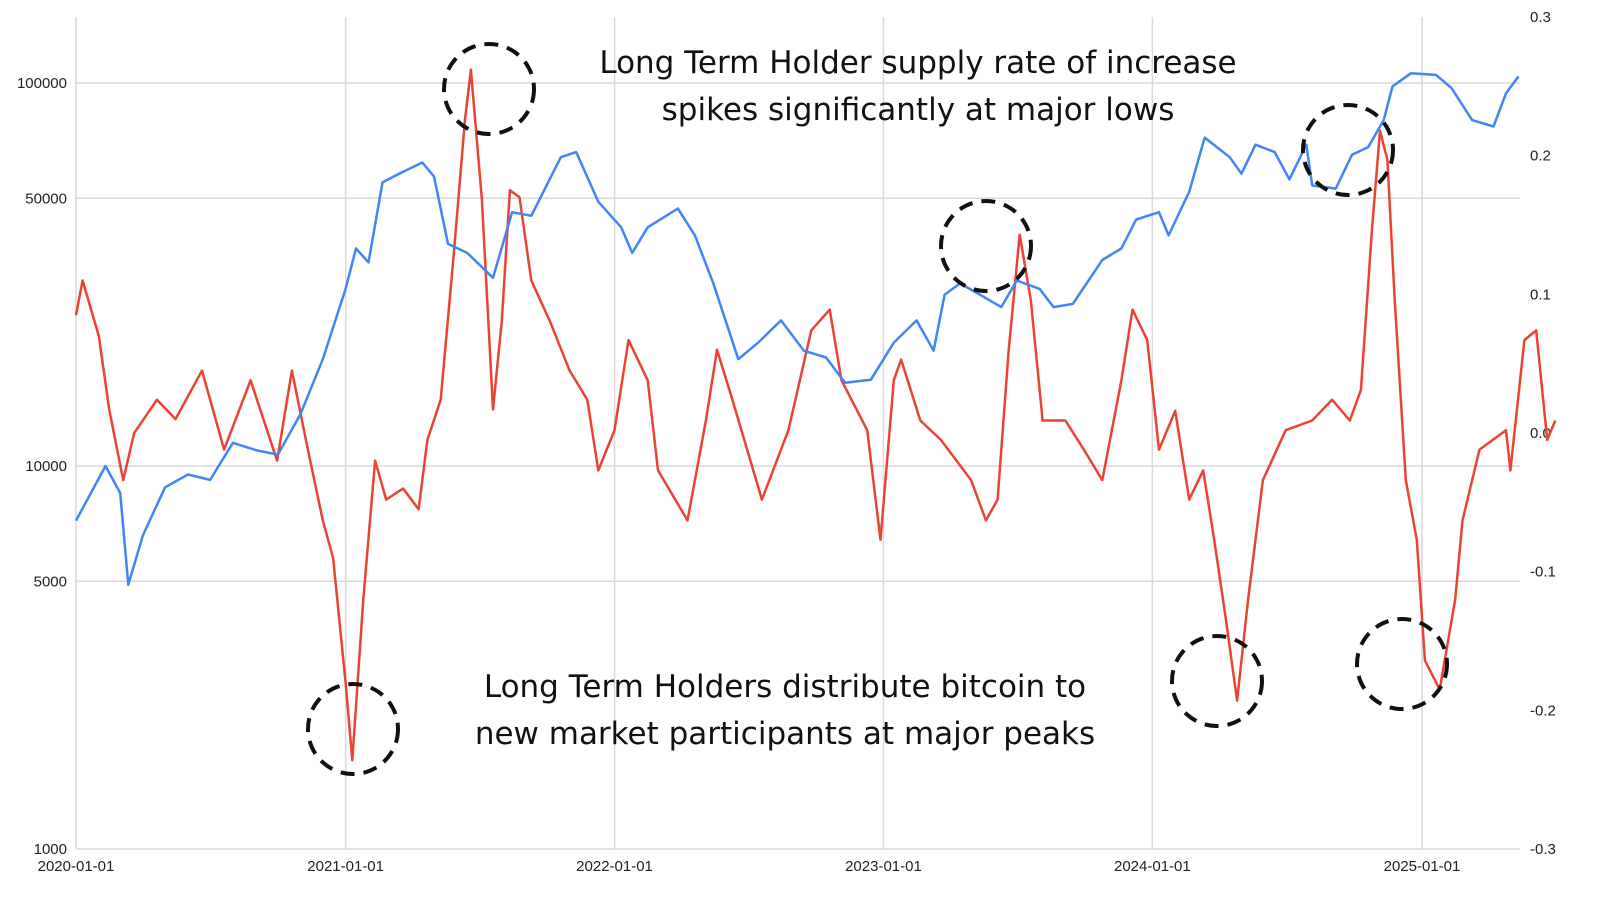 The image size is (1600, 899). I want to click on highlight-circle-2025-bottom, so click(1402, 664).